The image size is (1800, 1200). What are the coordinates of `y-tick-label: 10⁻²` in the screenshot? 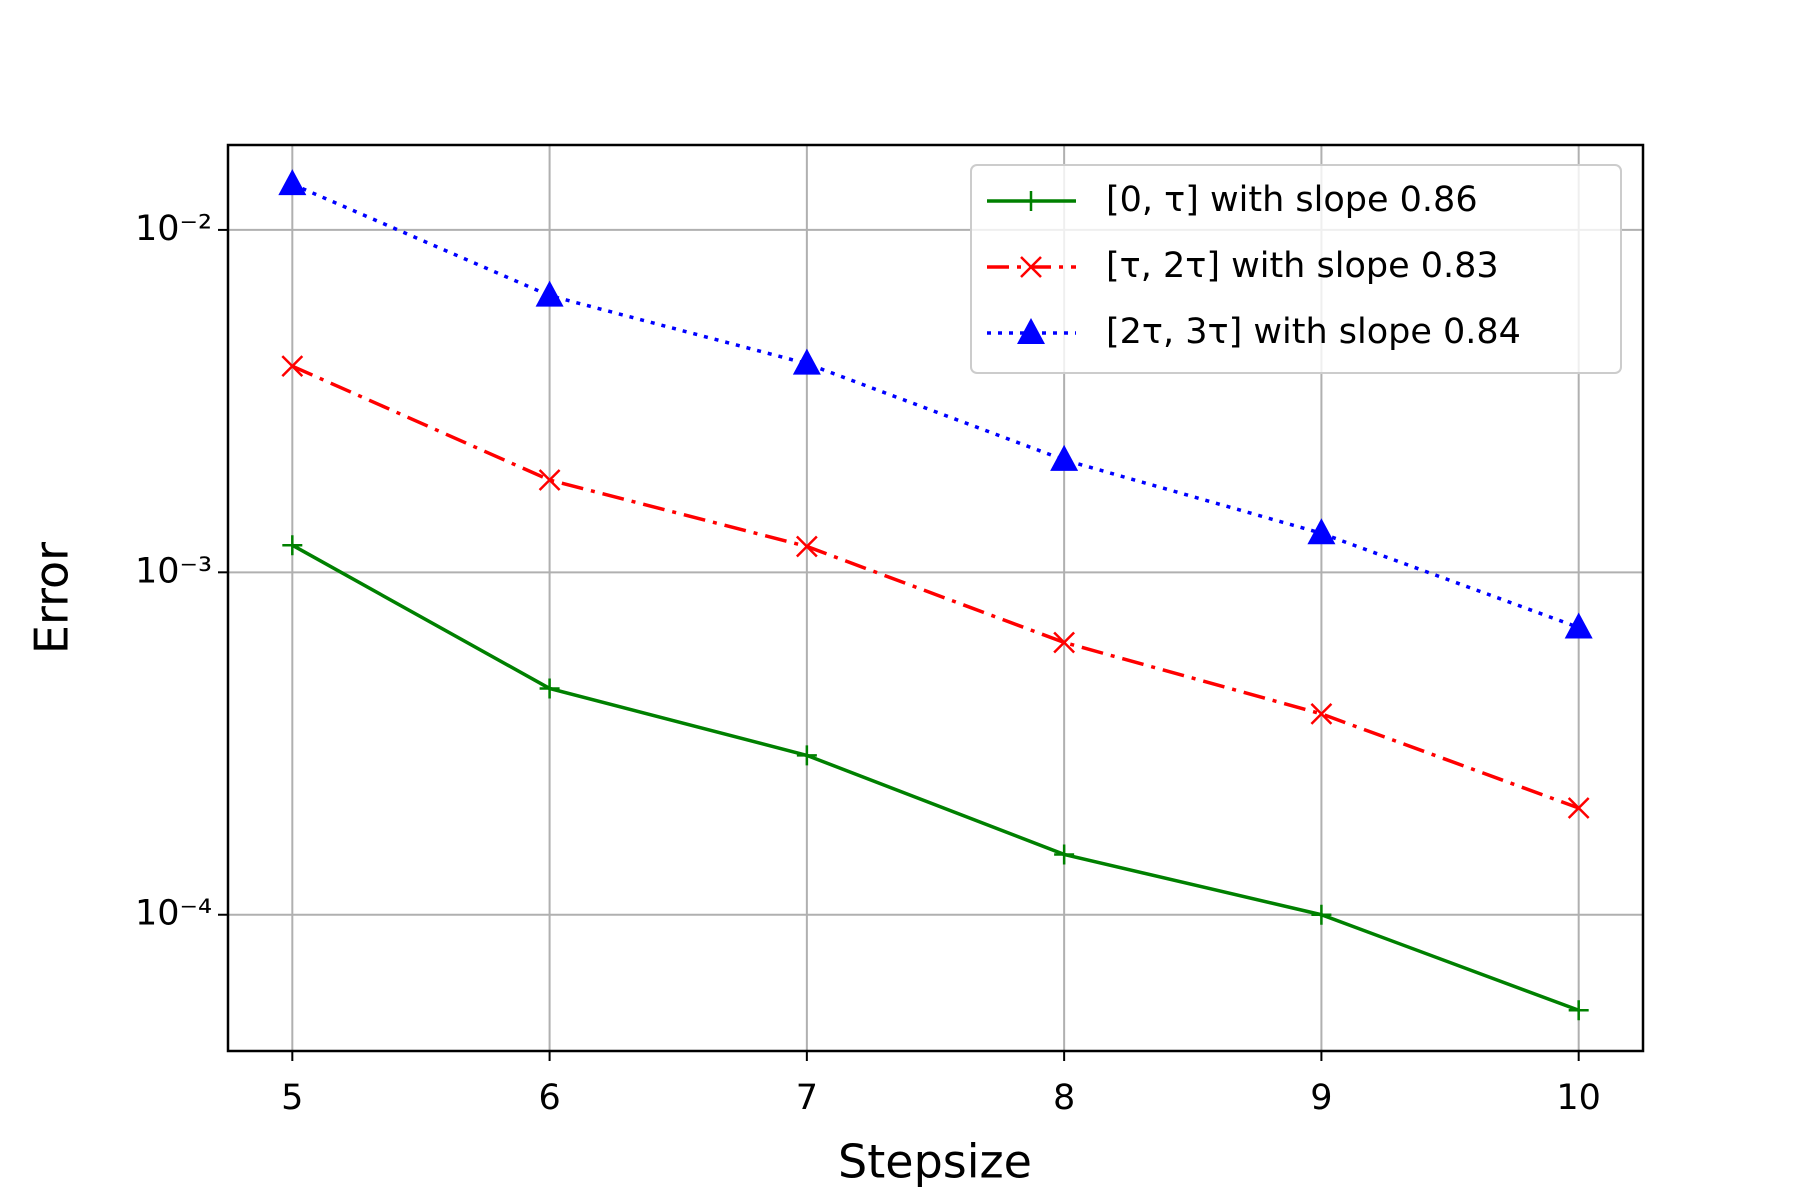 It's located at (173, 229).